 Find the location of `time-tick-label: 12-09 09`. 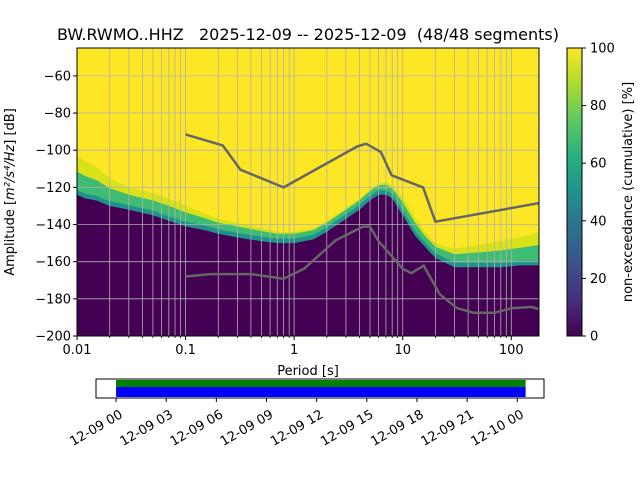

time-tick-label: 12-09 09 is located at coordinates (247, 428).